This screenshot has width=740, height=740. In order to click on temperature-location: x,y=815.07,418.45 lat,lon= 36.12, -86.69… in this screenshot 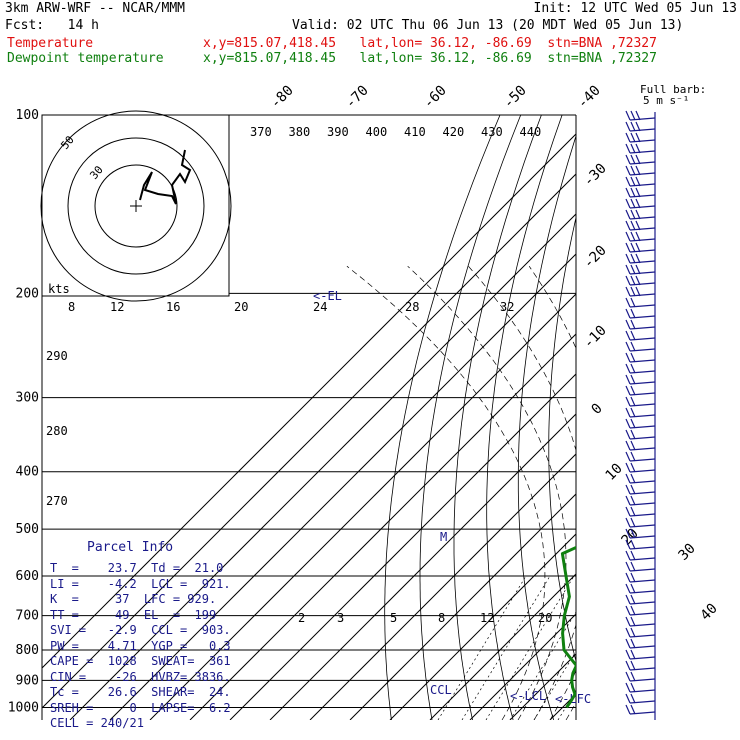, I will do `click(430, 43)`.